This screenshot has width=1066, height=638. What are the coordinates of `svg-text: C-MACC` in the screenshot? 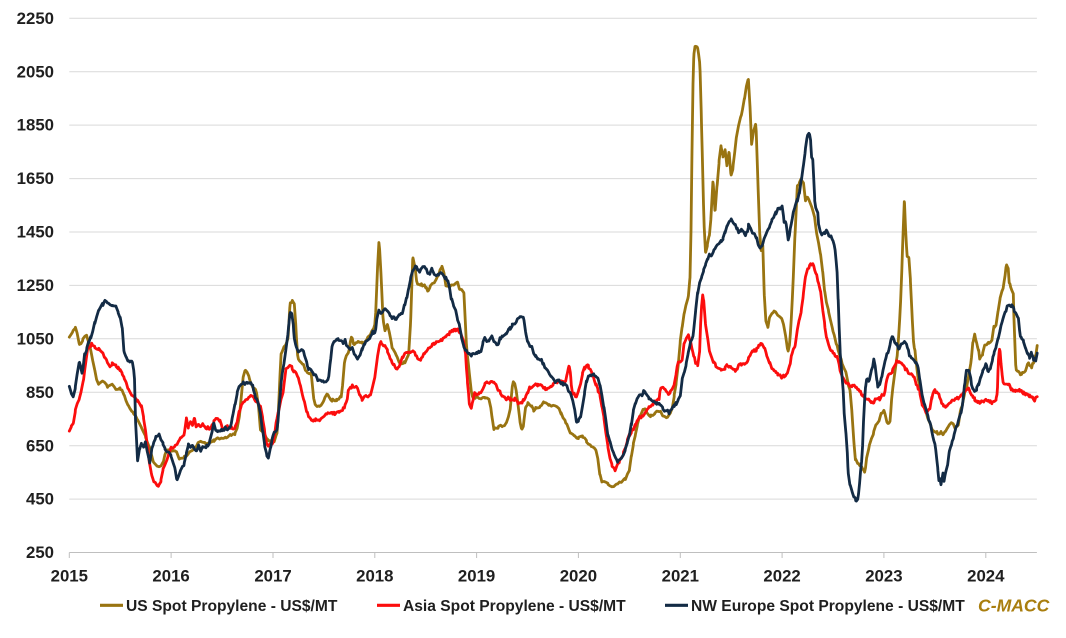 It's located at (1014, 606).